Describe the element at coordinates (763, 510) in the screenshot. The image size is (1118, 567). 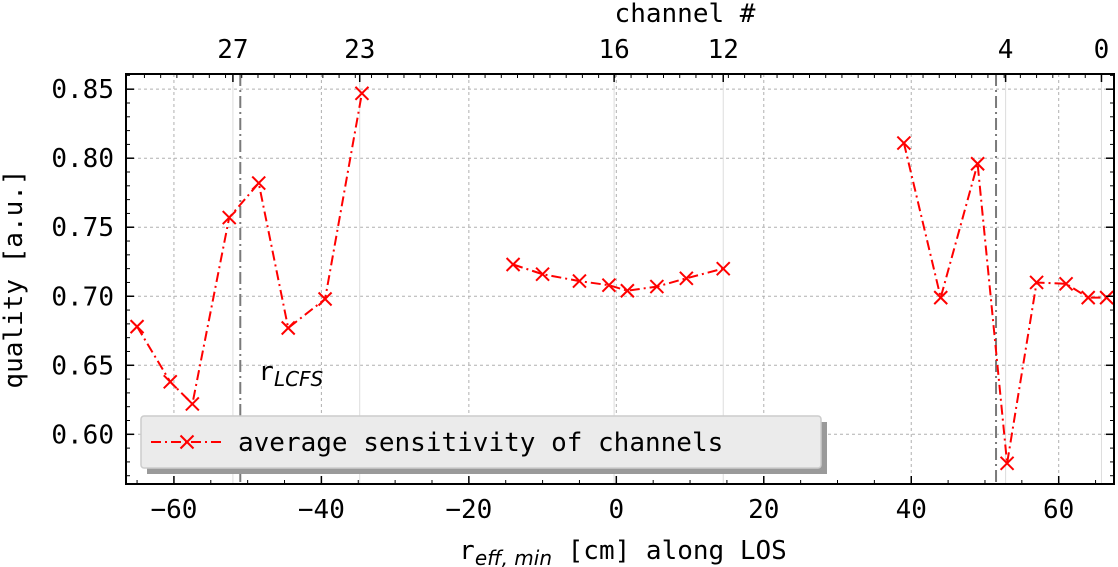
I see `x-tick-label: 20` at that location.